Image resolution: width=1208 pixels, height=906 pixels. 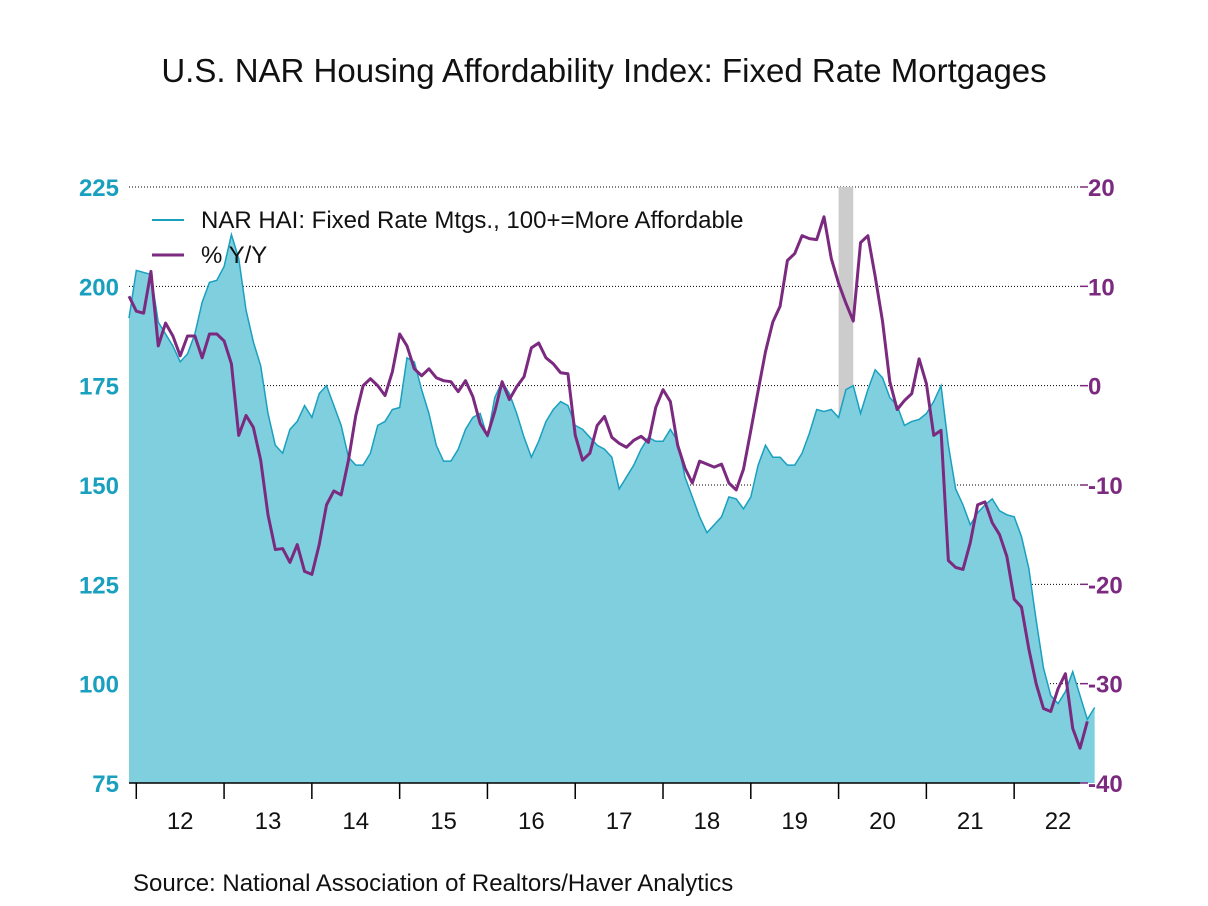 What do you see at coordinates (443, 821) in the screenshot?
I see `x-tick-label: 15` at bounding box center [443, 821].